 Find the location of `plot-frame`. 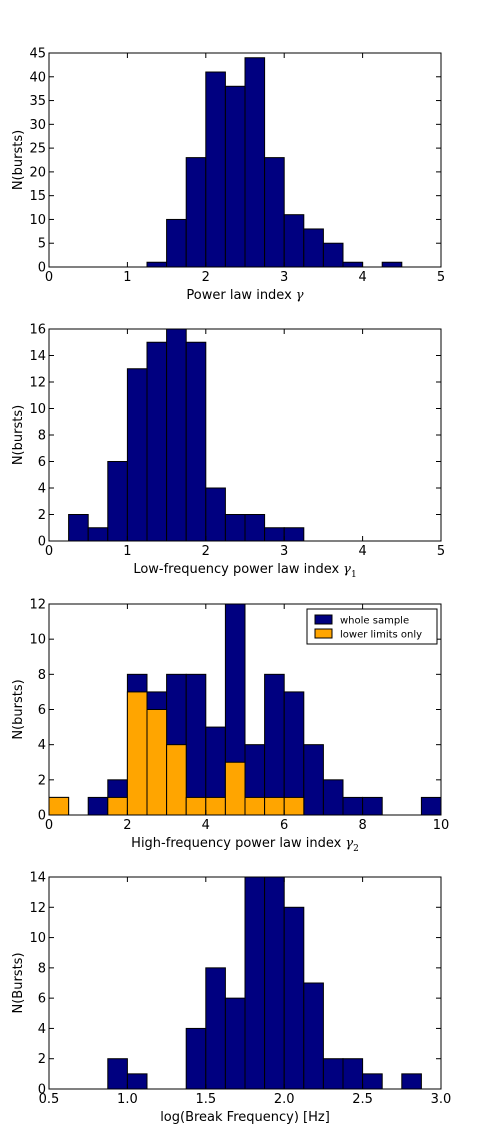

plot-frame is located at coordinates (245, 983).